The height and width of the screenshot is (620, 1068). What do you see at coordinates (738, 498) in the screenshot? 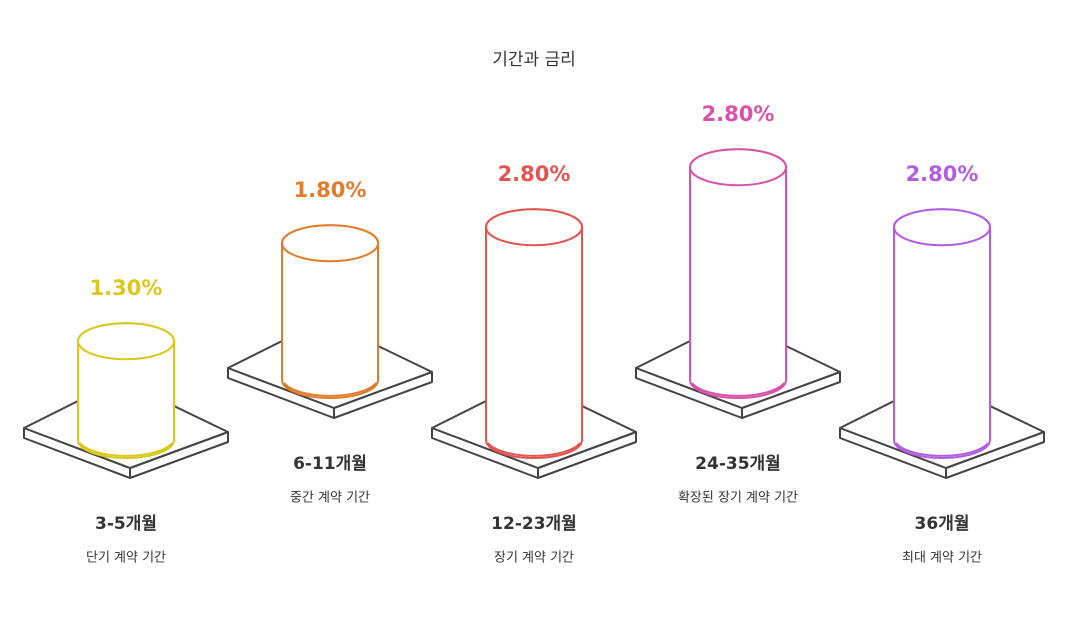
I see `description: 확장된 장기 계약 기간` at bounding box center [738, 498].